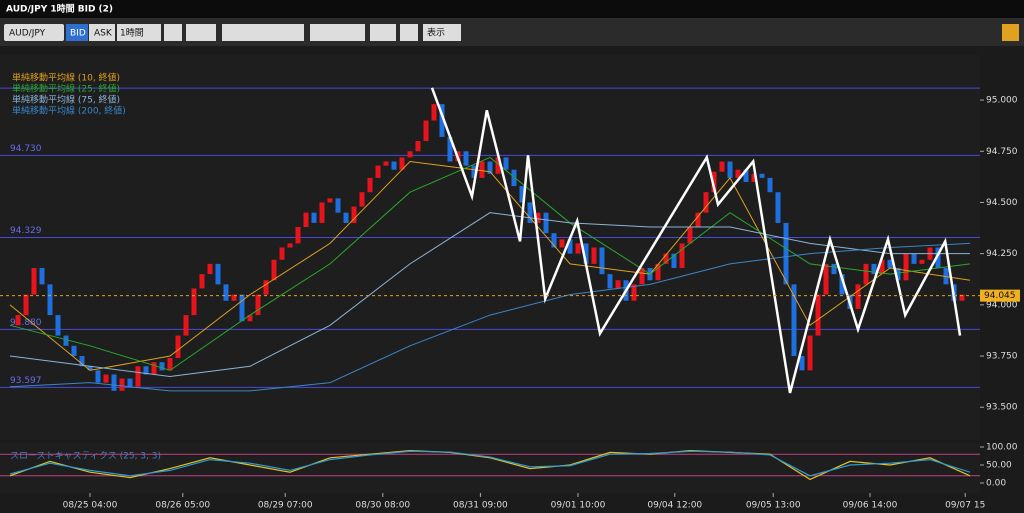 This screenshot has height=513, width=1024. I want to click on level-label: 93.880, so click(26, 323).